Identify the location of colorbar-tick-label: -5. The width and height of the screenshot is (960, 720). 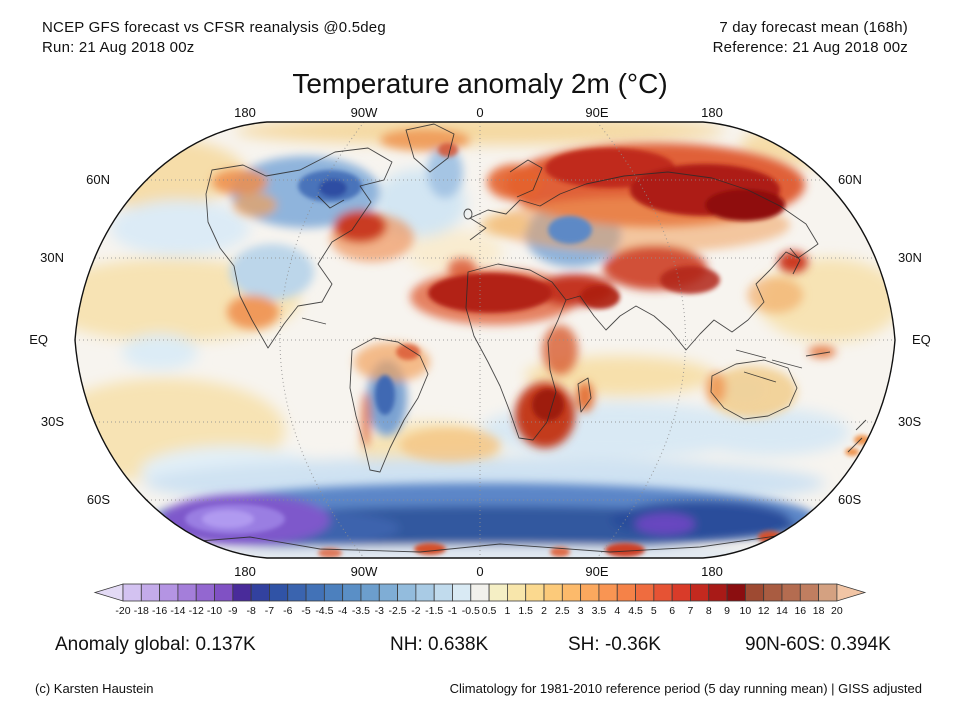
(305, 611).